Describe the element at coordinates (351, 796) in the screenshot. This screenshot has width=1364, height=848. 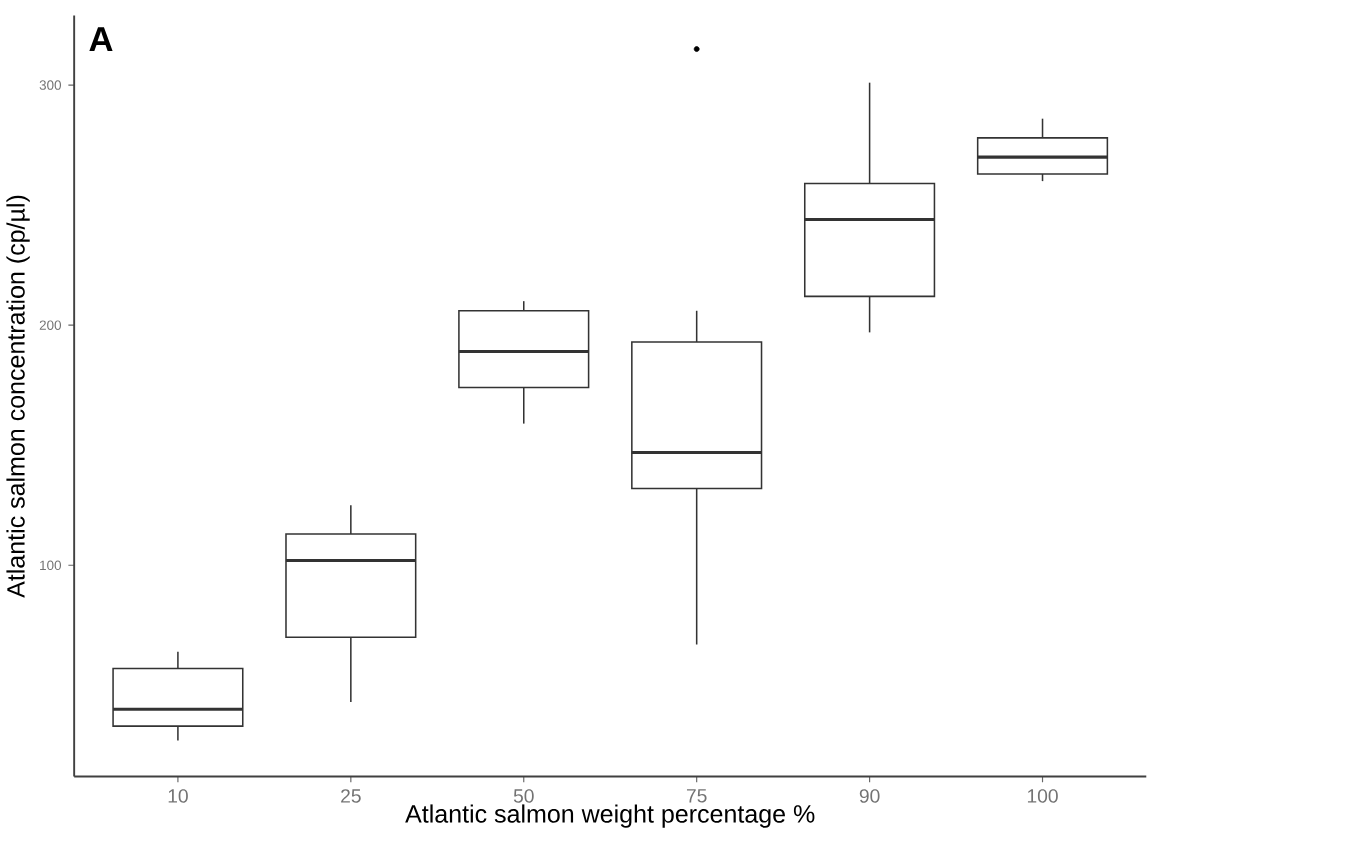
I see `x-tick-label: 25` at that location.